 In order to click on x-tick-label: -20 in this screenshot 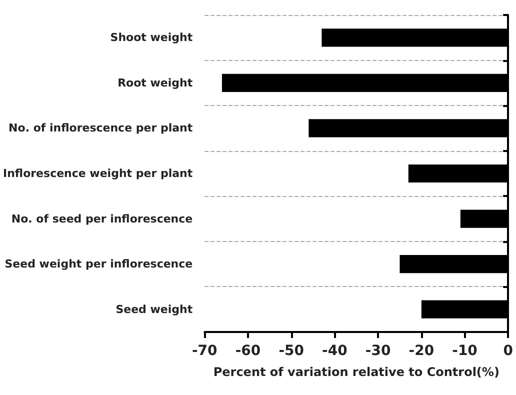, I will do `click(421, 351)`.